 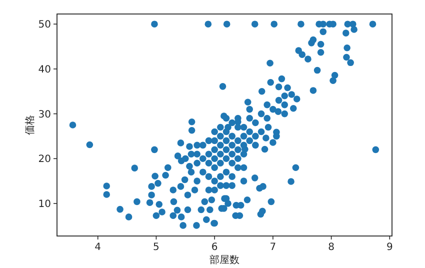 What do you see at coordinates (156, 247) in the screenshot?
I see `x-tick-label: 5` at bounding box center [156, 247].